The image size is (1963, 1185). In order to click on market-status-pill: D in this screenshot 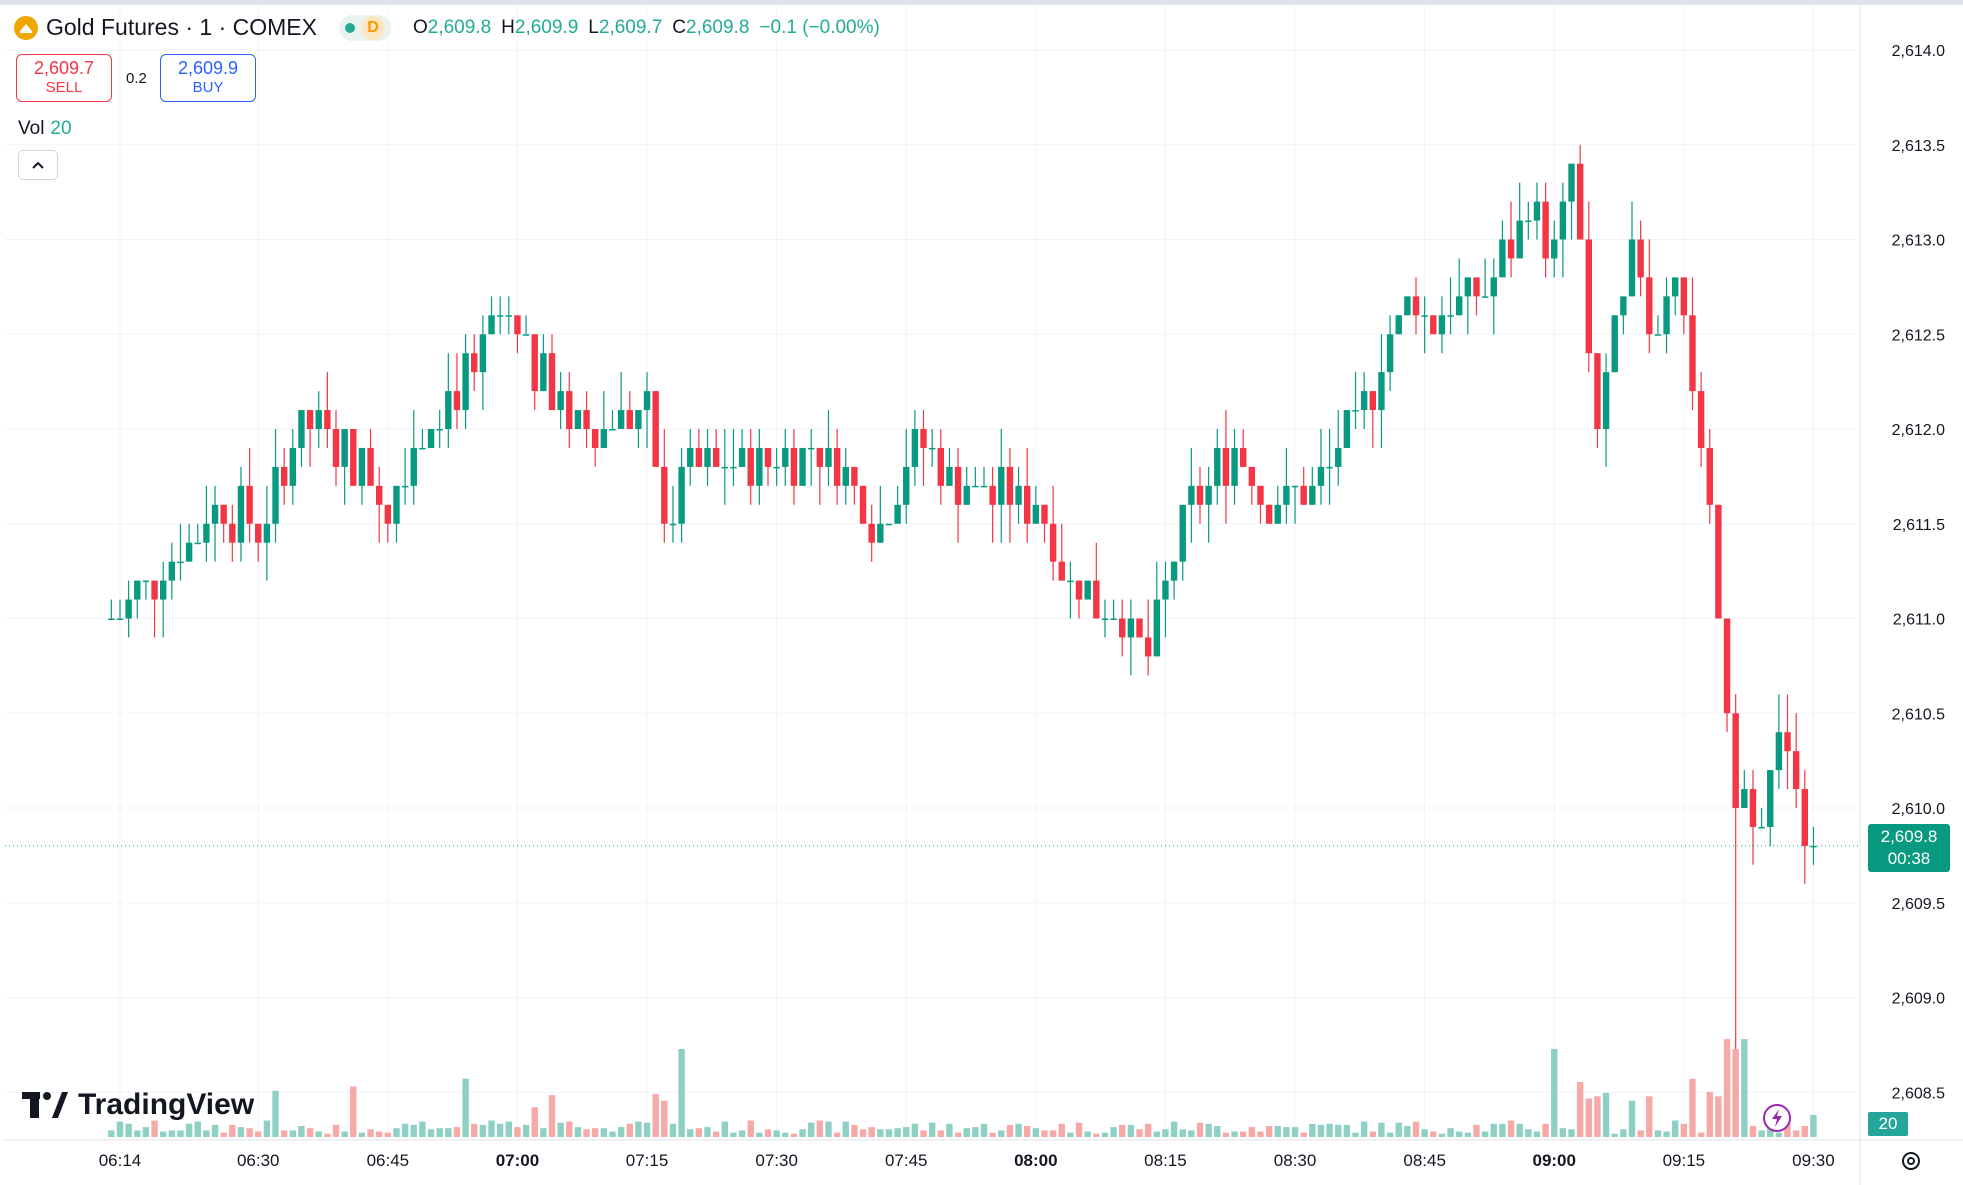, I will do `click(364, 27)`.